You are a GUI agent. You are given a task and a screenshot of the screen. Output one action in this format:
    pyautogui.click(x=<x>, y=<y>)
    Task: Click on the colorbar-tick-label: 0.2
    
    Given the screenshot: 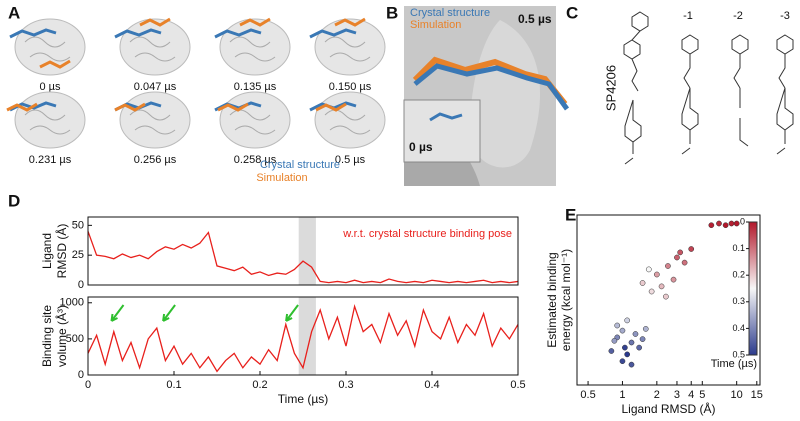 What is the action you would take?
    pyautogui.click(x=738, y=275)
    